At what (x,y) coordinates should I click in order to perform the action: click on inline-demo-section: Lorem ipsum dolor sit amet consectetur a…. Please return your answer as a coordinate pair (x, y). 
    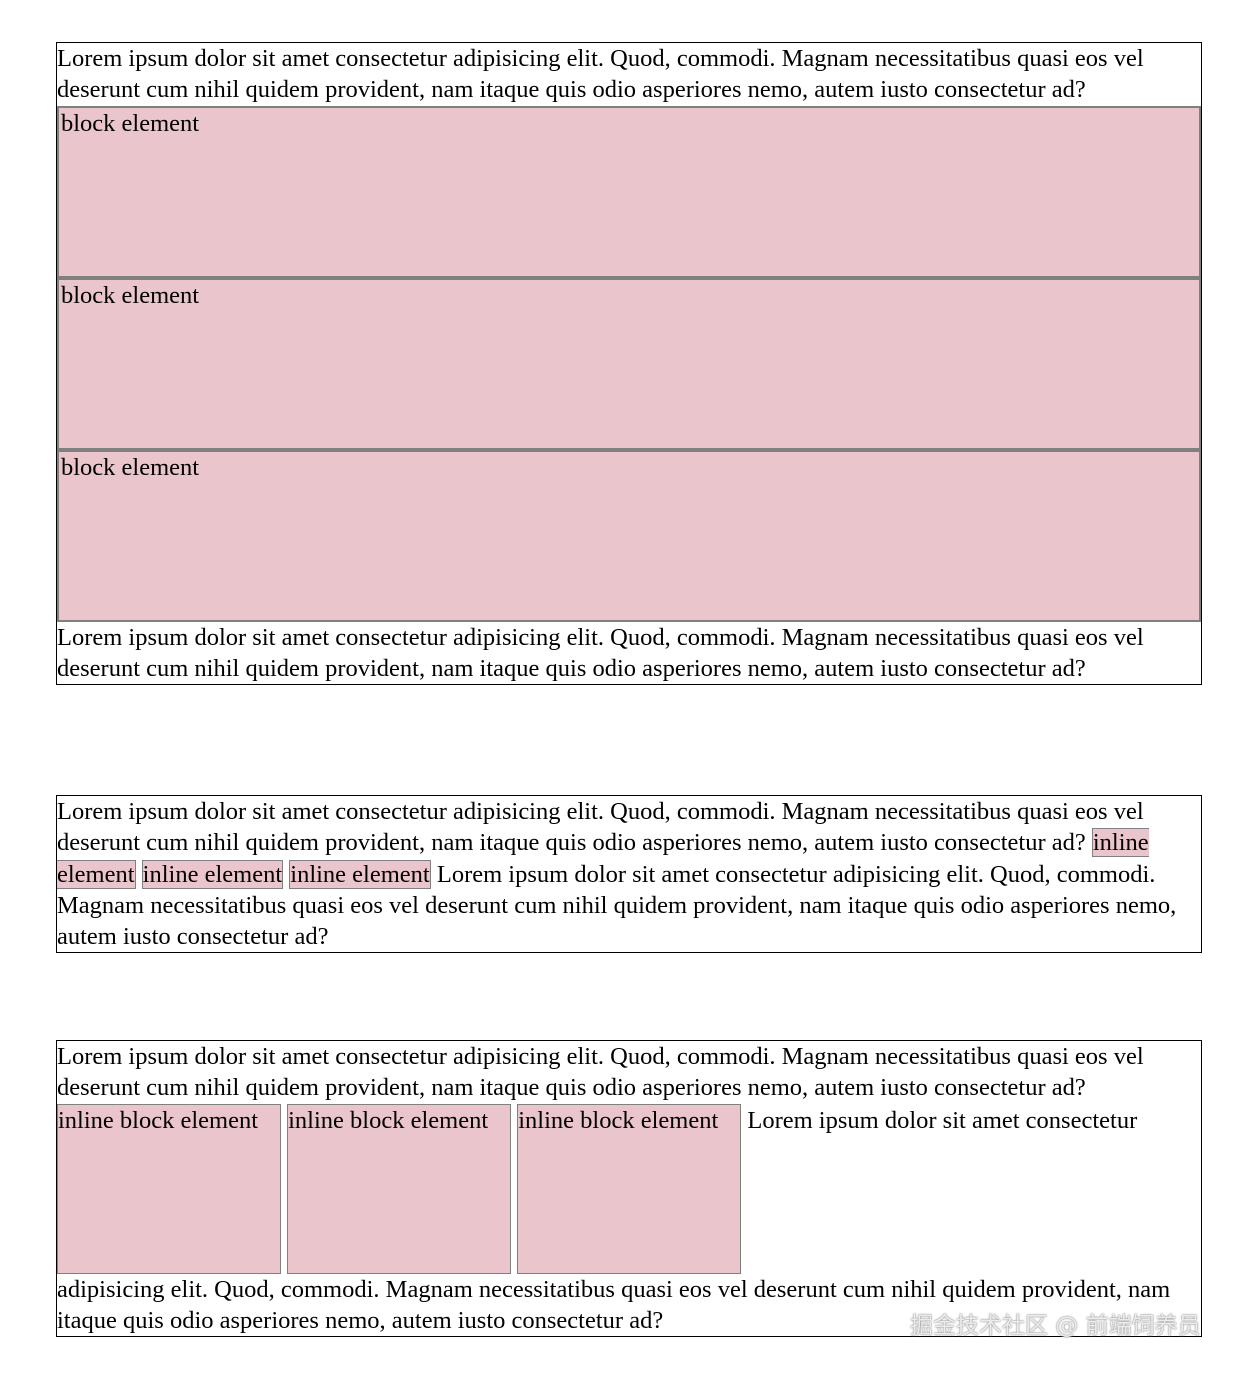
    Looking at the image, I should click on (629, 874).